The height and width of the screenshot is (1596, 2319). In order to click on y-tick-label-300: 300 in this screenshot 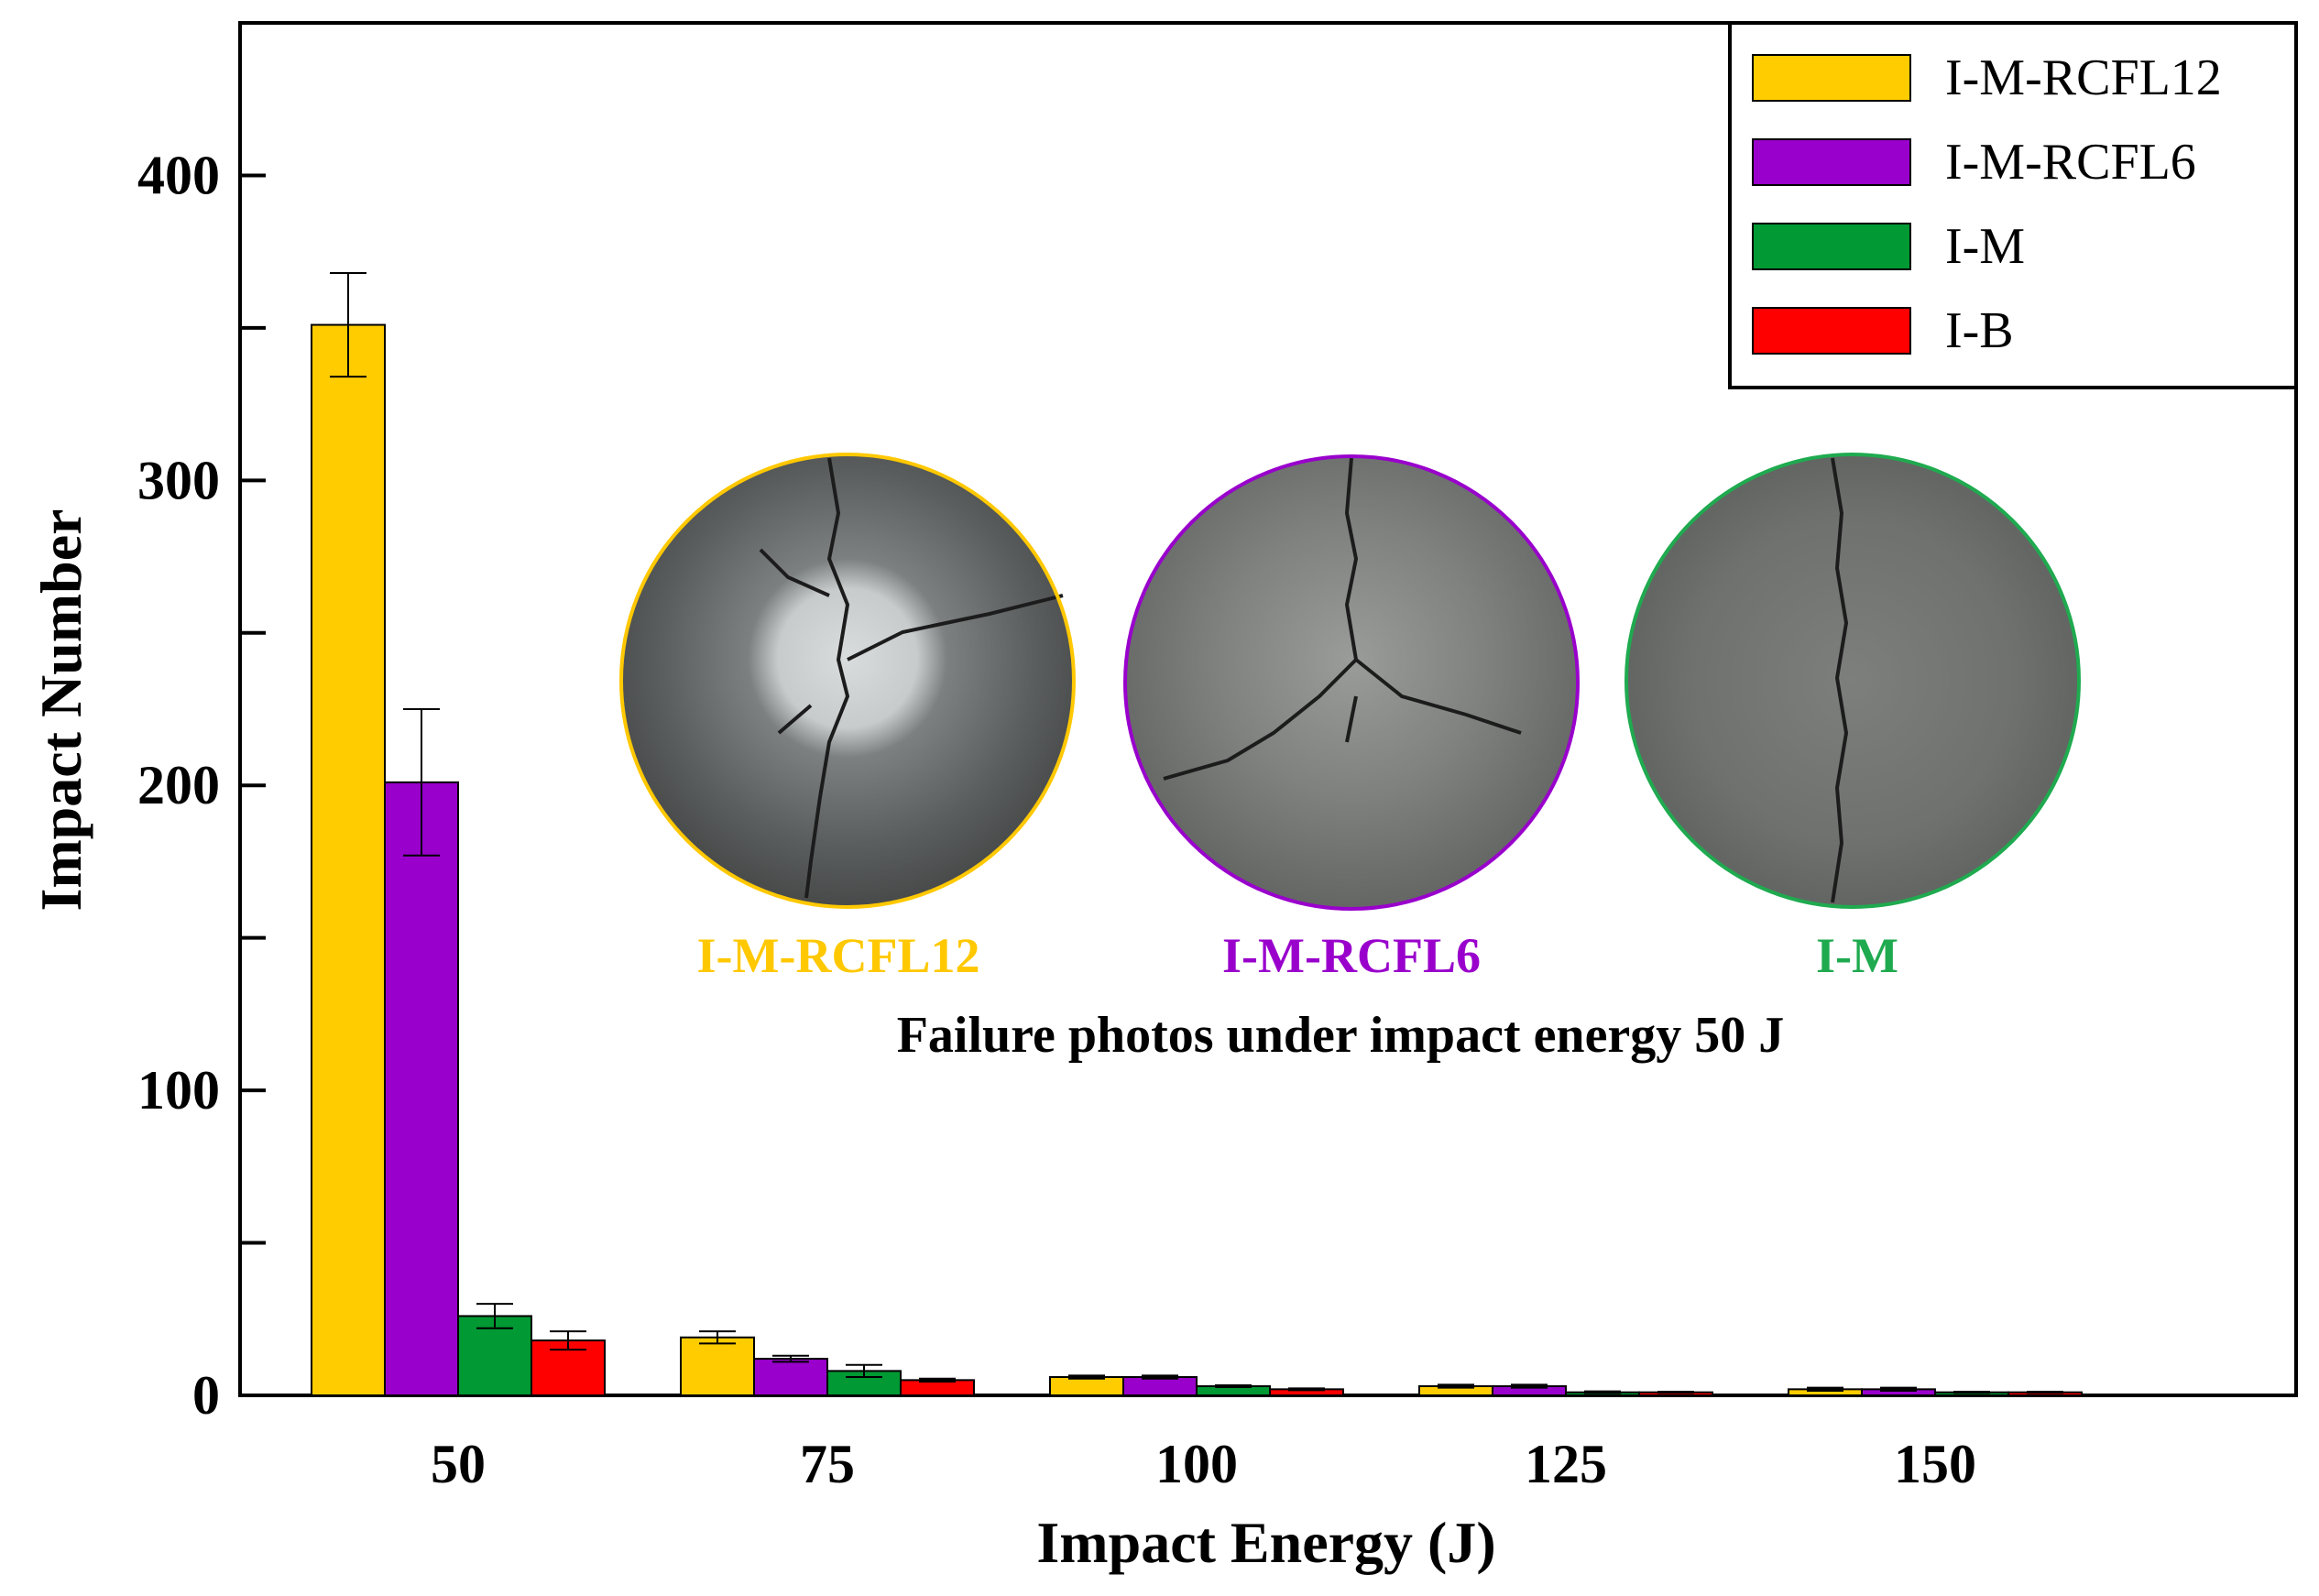, I will do `click(178, 480)`.